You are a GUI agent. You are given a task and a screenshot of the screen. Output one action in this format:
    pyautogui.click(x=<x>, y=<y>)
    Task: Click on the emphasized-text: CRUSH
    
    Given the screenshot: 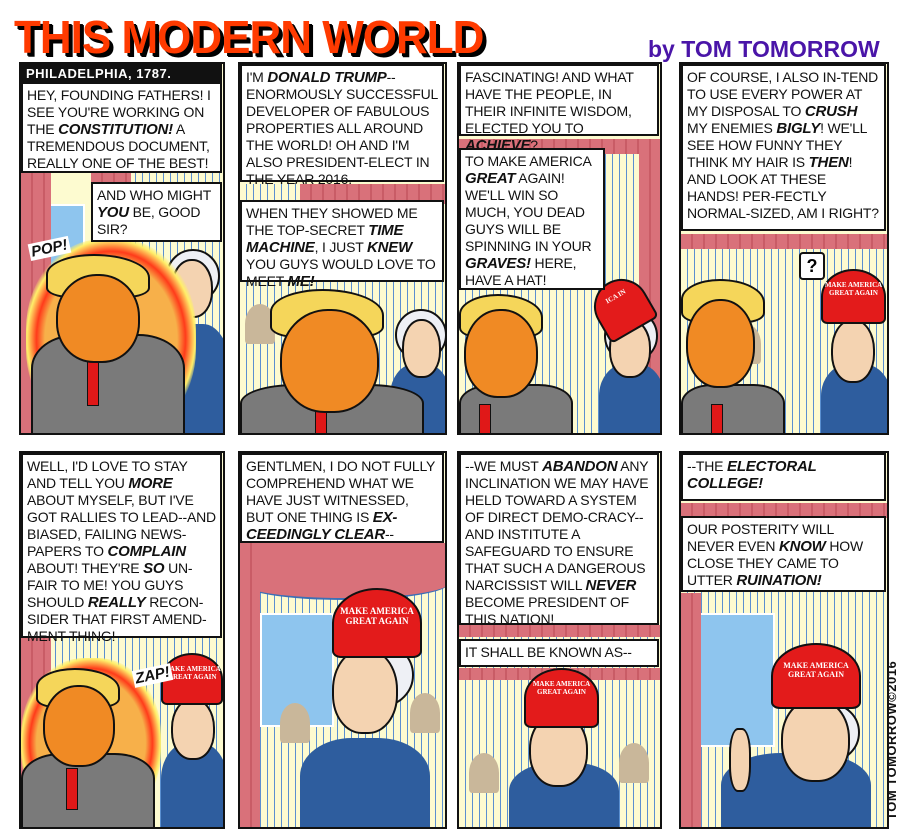 What is the action you would take?
    pyautogui.click(x=831, y=111)
    